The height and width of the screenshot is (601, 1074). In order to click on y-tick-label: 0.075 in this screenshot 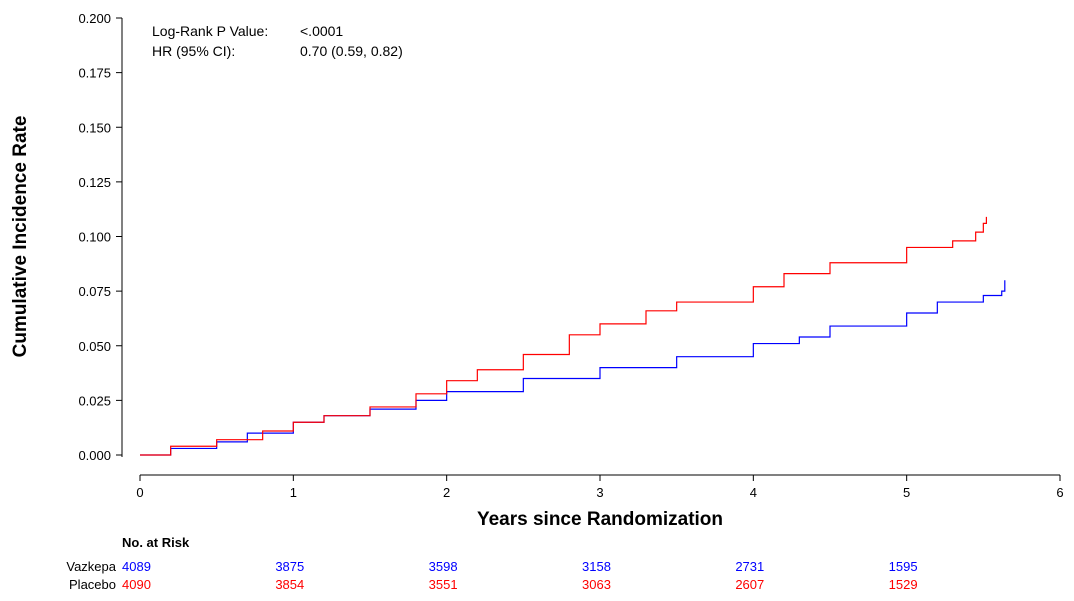, I will do `click(94, 291)`.